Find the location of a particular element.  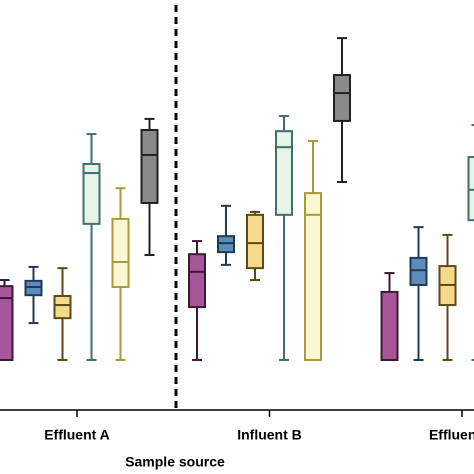

x-axis-label: Sample source is located at coordinates (175, 462).